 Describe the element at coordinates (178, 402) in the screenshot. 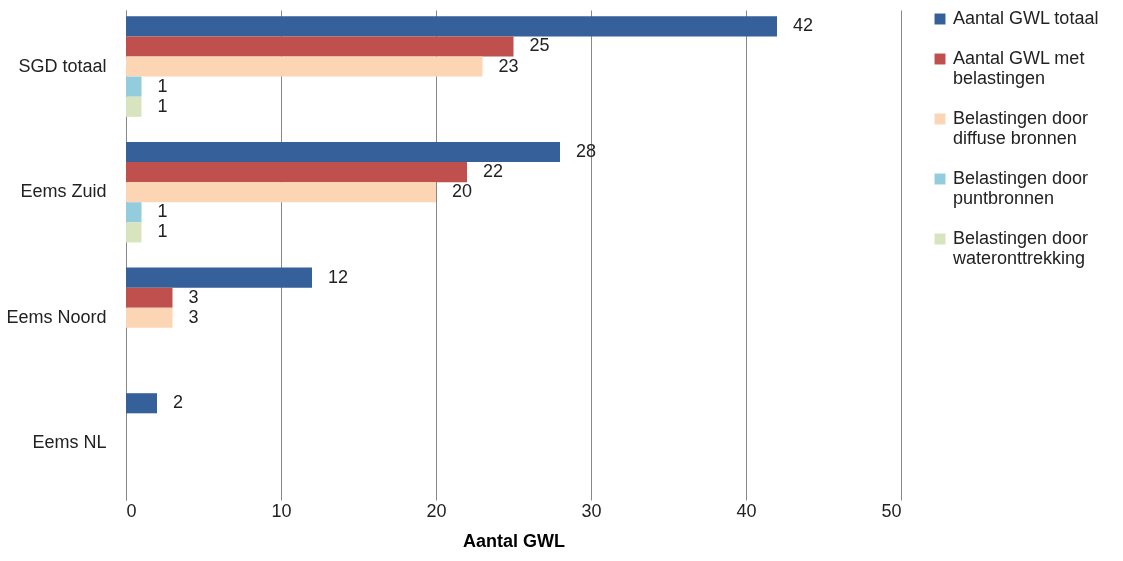

I see `data-label: 2` at that location.